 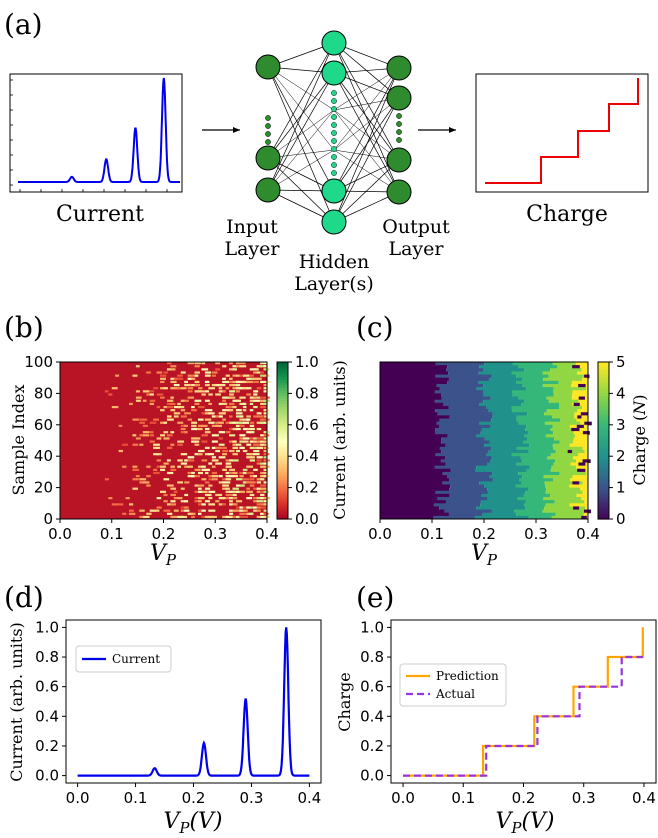 I want to click on input-ellipsis-dot, so click(x=268, y=126).